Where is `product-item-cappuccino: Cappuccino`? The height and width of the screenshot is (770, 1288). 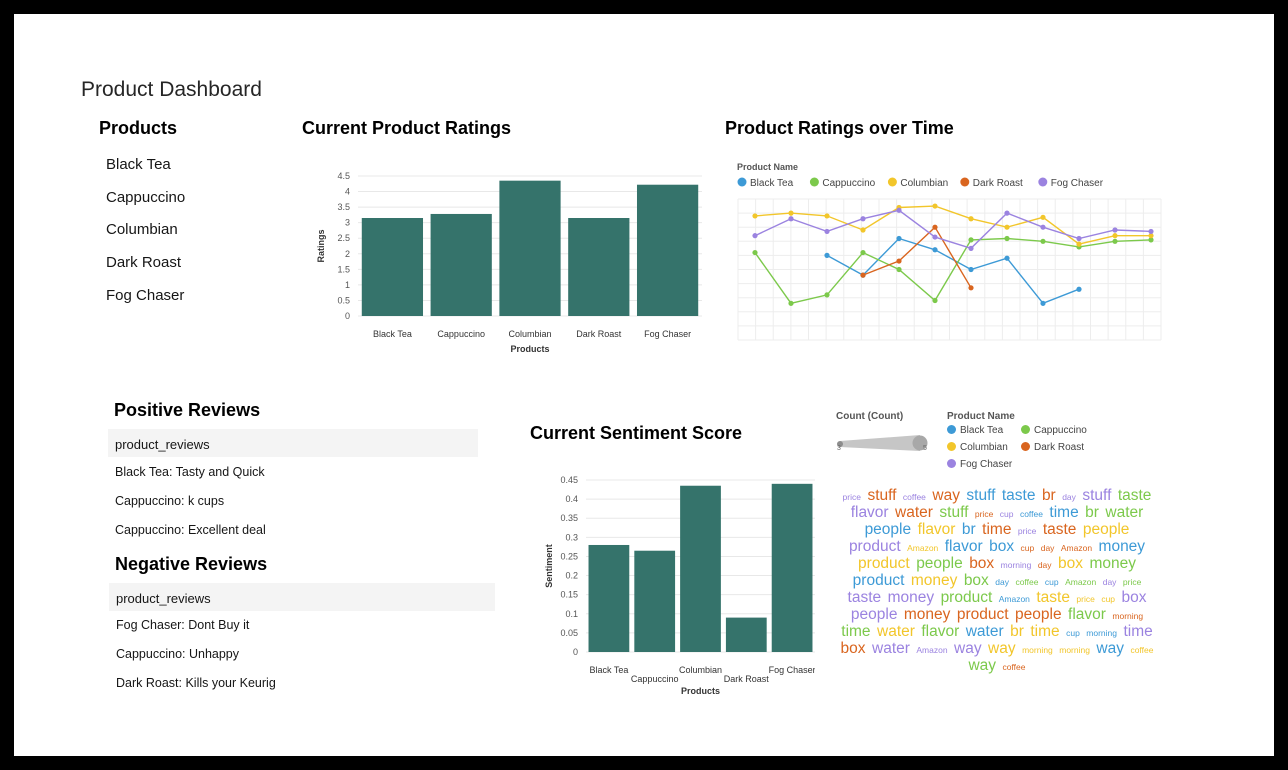
product-item-cappuccino: Cappuccino is located at coordinates (146, 197).